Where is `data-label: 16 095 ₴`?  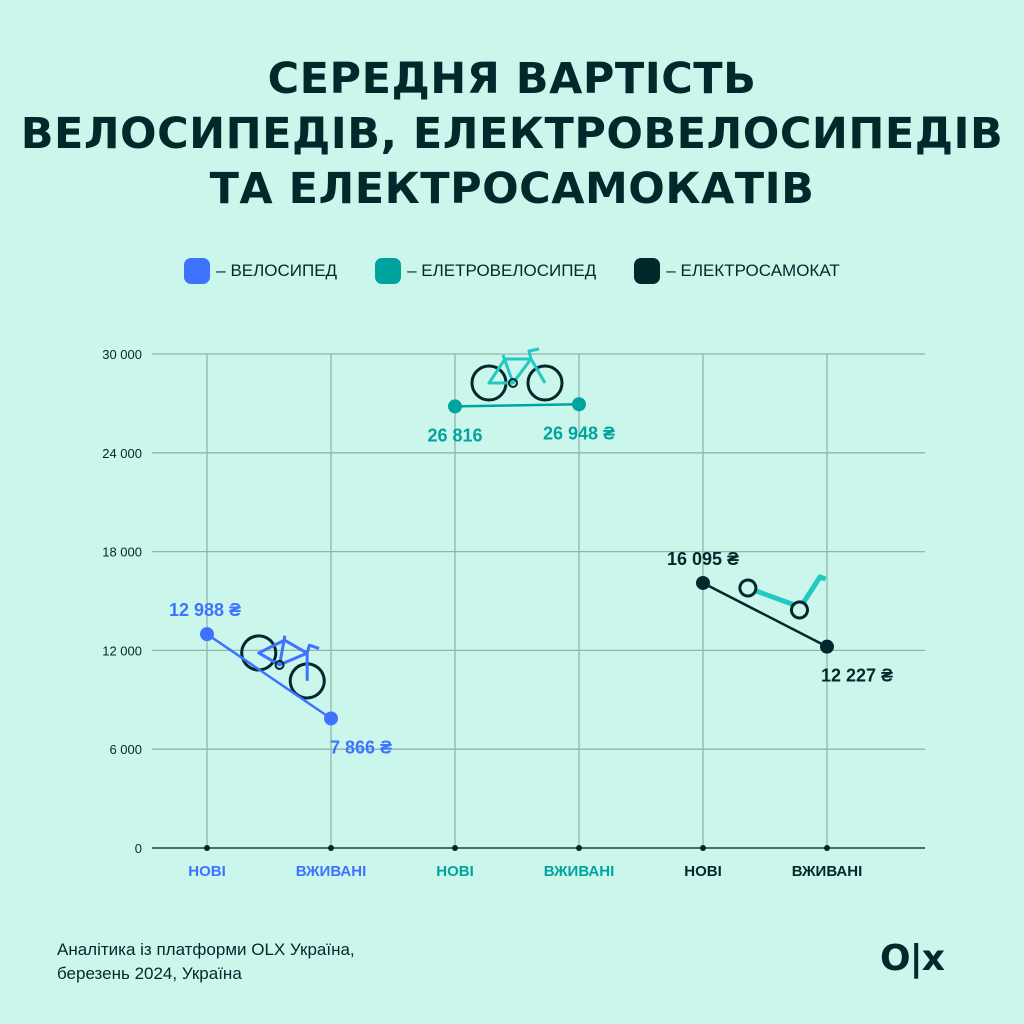
data-label: 16 095 ₴ is located at coordinates (703, 559).